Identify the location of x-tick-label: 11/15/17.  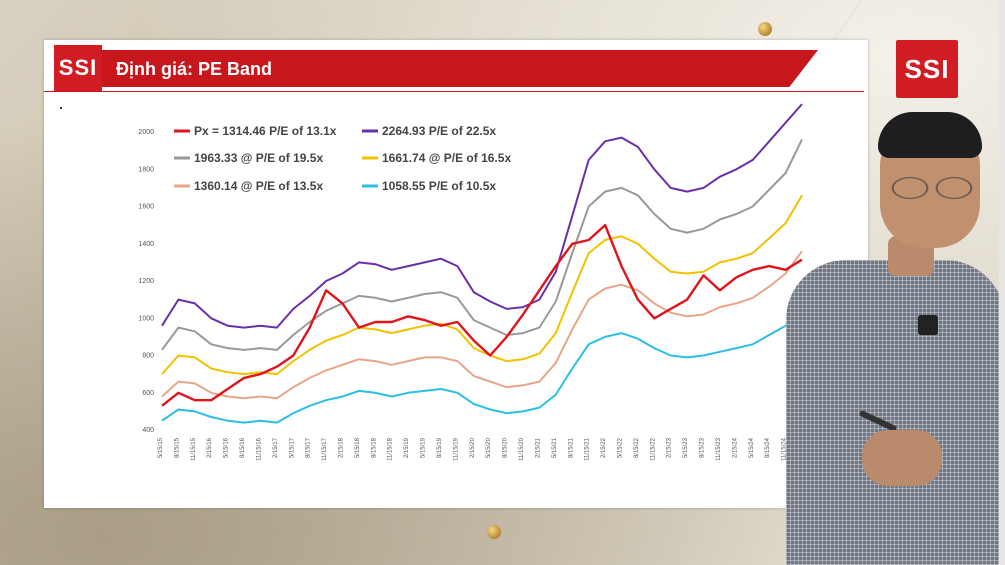
(325, 449).